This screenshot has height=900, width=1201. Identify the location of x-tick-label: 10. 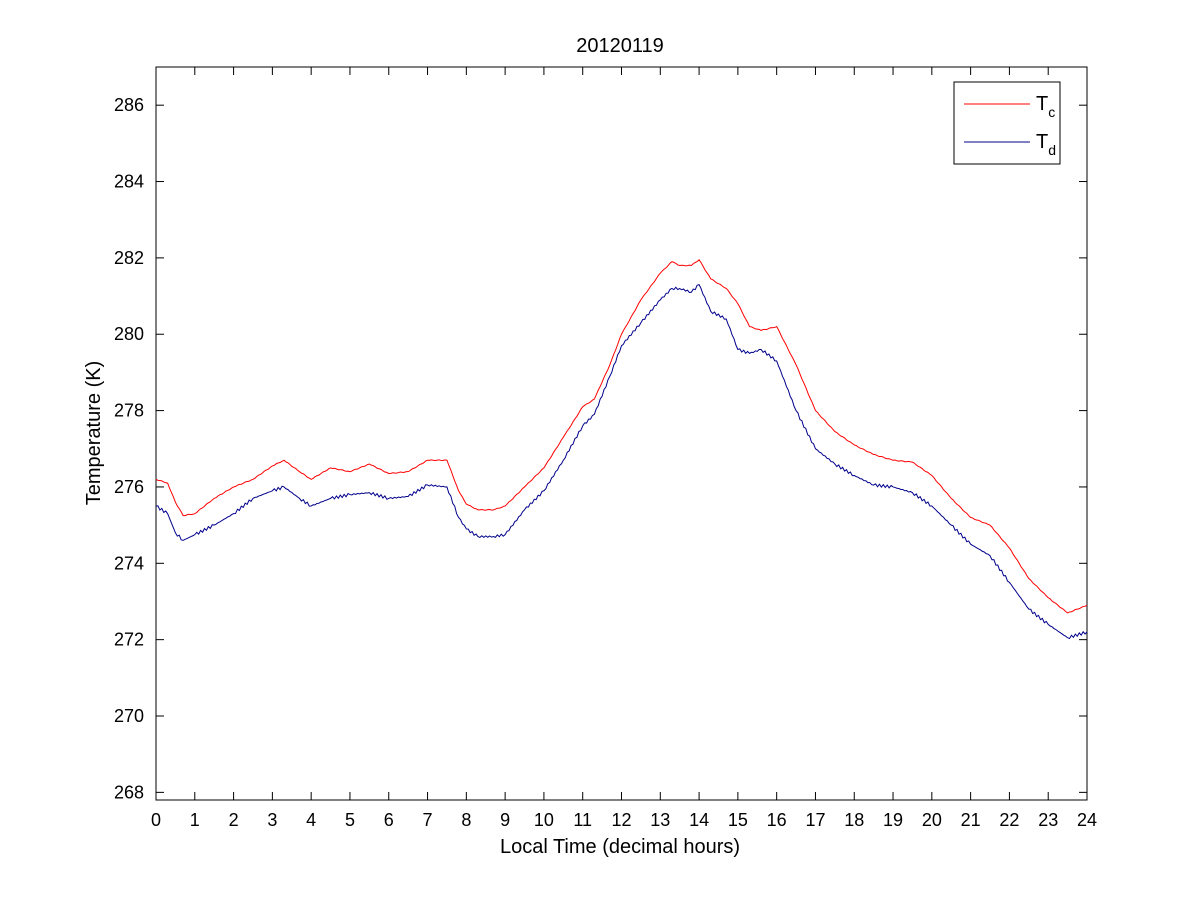
(544, 820).